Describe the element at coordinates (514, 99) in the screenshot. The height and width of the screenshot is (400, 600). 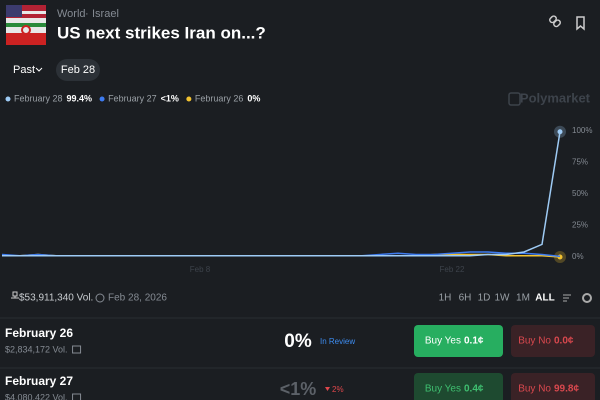
I see `brand-logo` at that location.